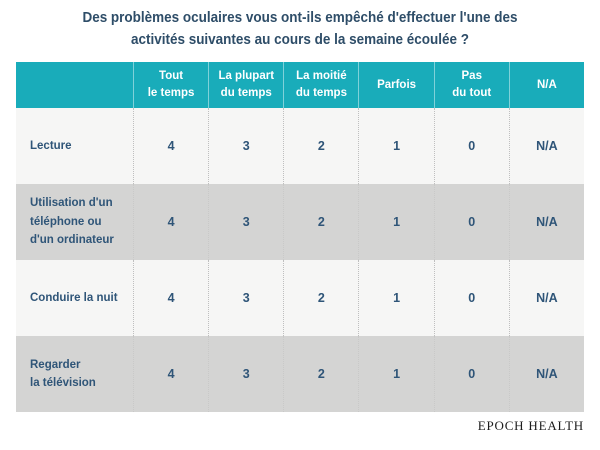  What do you see at coordinates (63, 373) in the screenshot?
I see `row-label: Regarder la télévision` at bounding box center [63, 373].